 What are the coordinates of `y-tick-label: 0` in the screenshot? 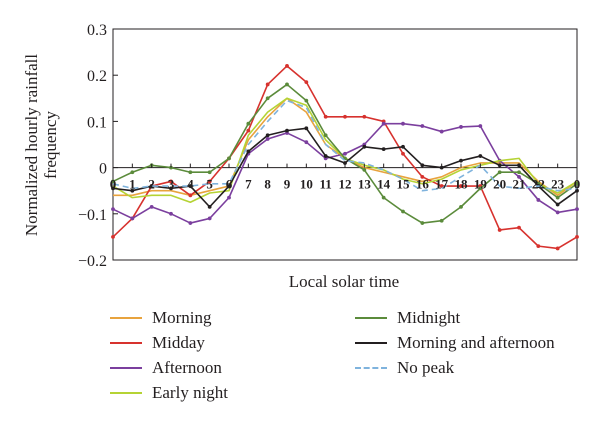 It's located at (103, 169).